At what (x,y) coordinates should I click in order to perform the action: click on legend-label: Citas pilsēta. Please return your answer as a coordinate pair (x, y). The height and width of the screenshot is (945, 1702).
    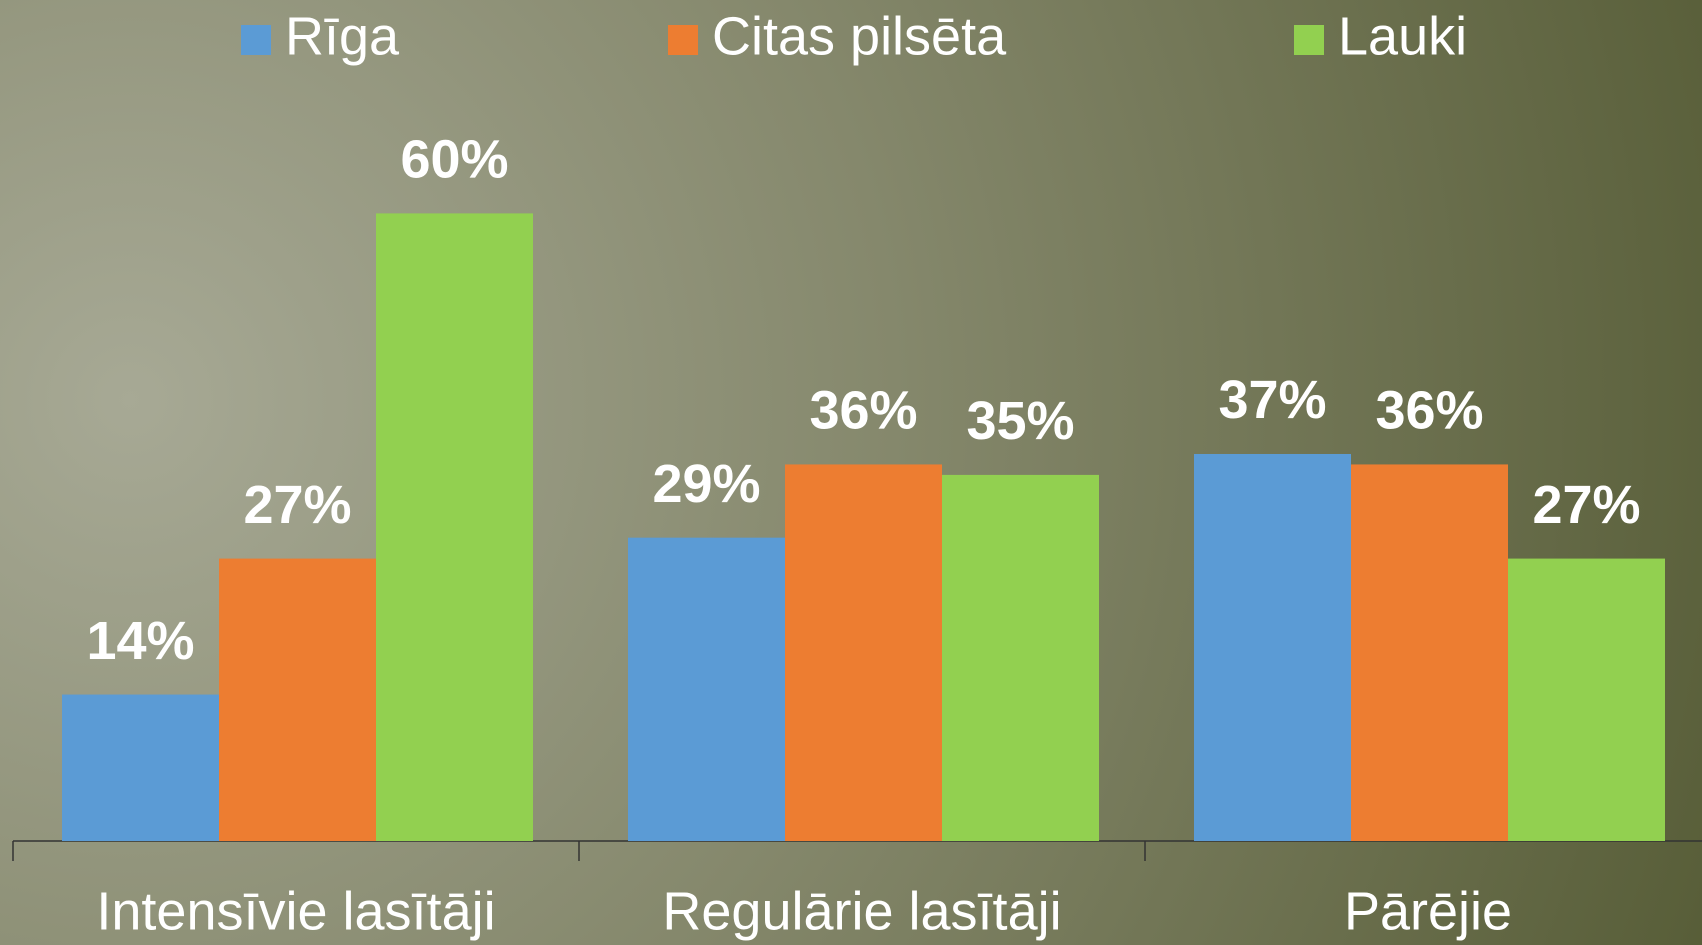
    Looking at the image, I should click on (859, 36).